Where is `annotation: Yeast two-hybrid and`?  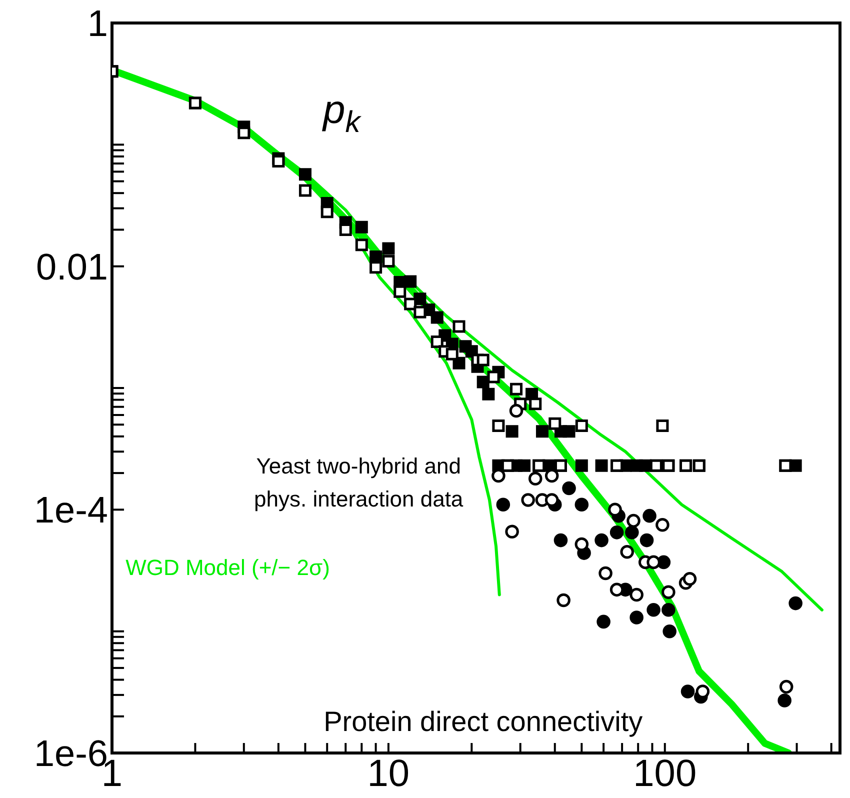 annotation: Yeast two-hybrid and is located at coordinates (358, 465).